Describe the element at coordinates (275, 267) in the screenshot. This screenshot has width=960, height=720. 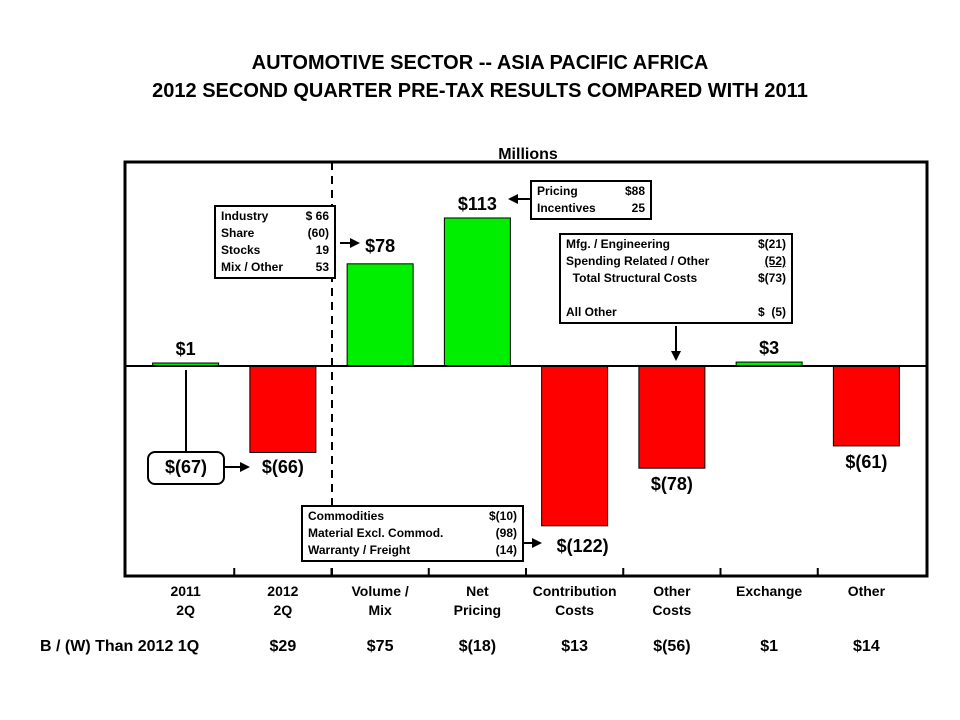
I see `callout-row: Mix / Other 53` at that location.